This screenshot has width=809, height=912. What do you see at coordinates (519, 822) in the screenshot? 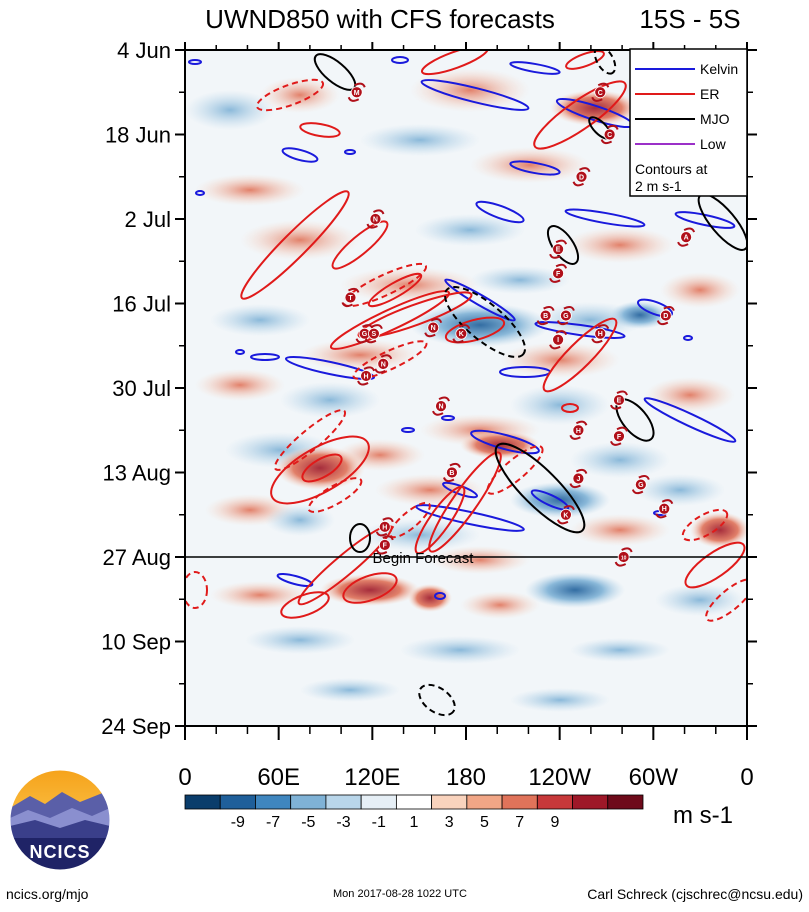
I see `colorbar-label: 7` at bounding box center [519, 822].